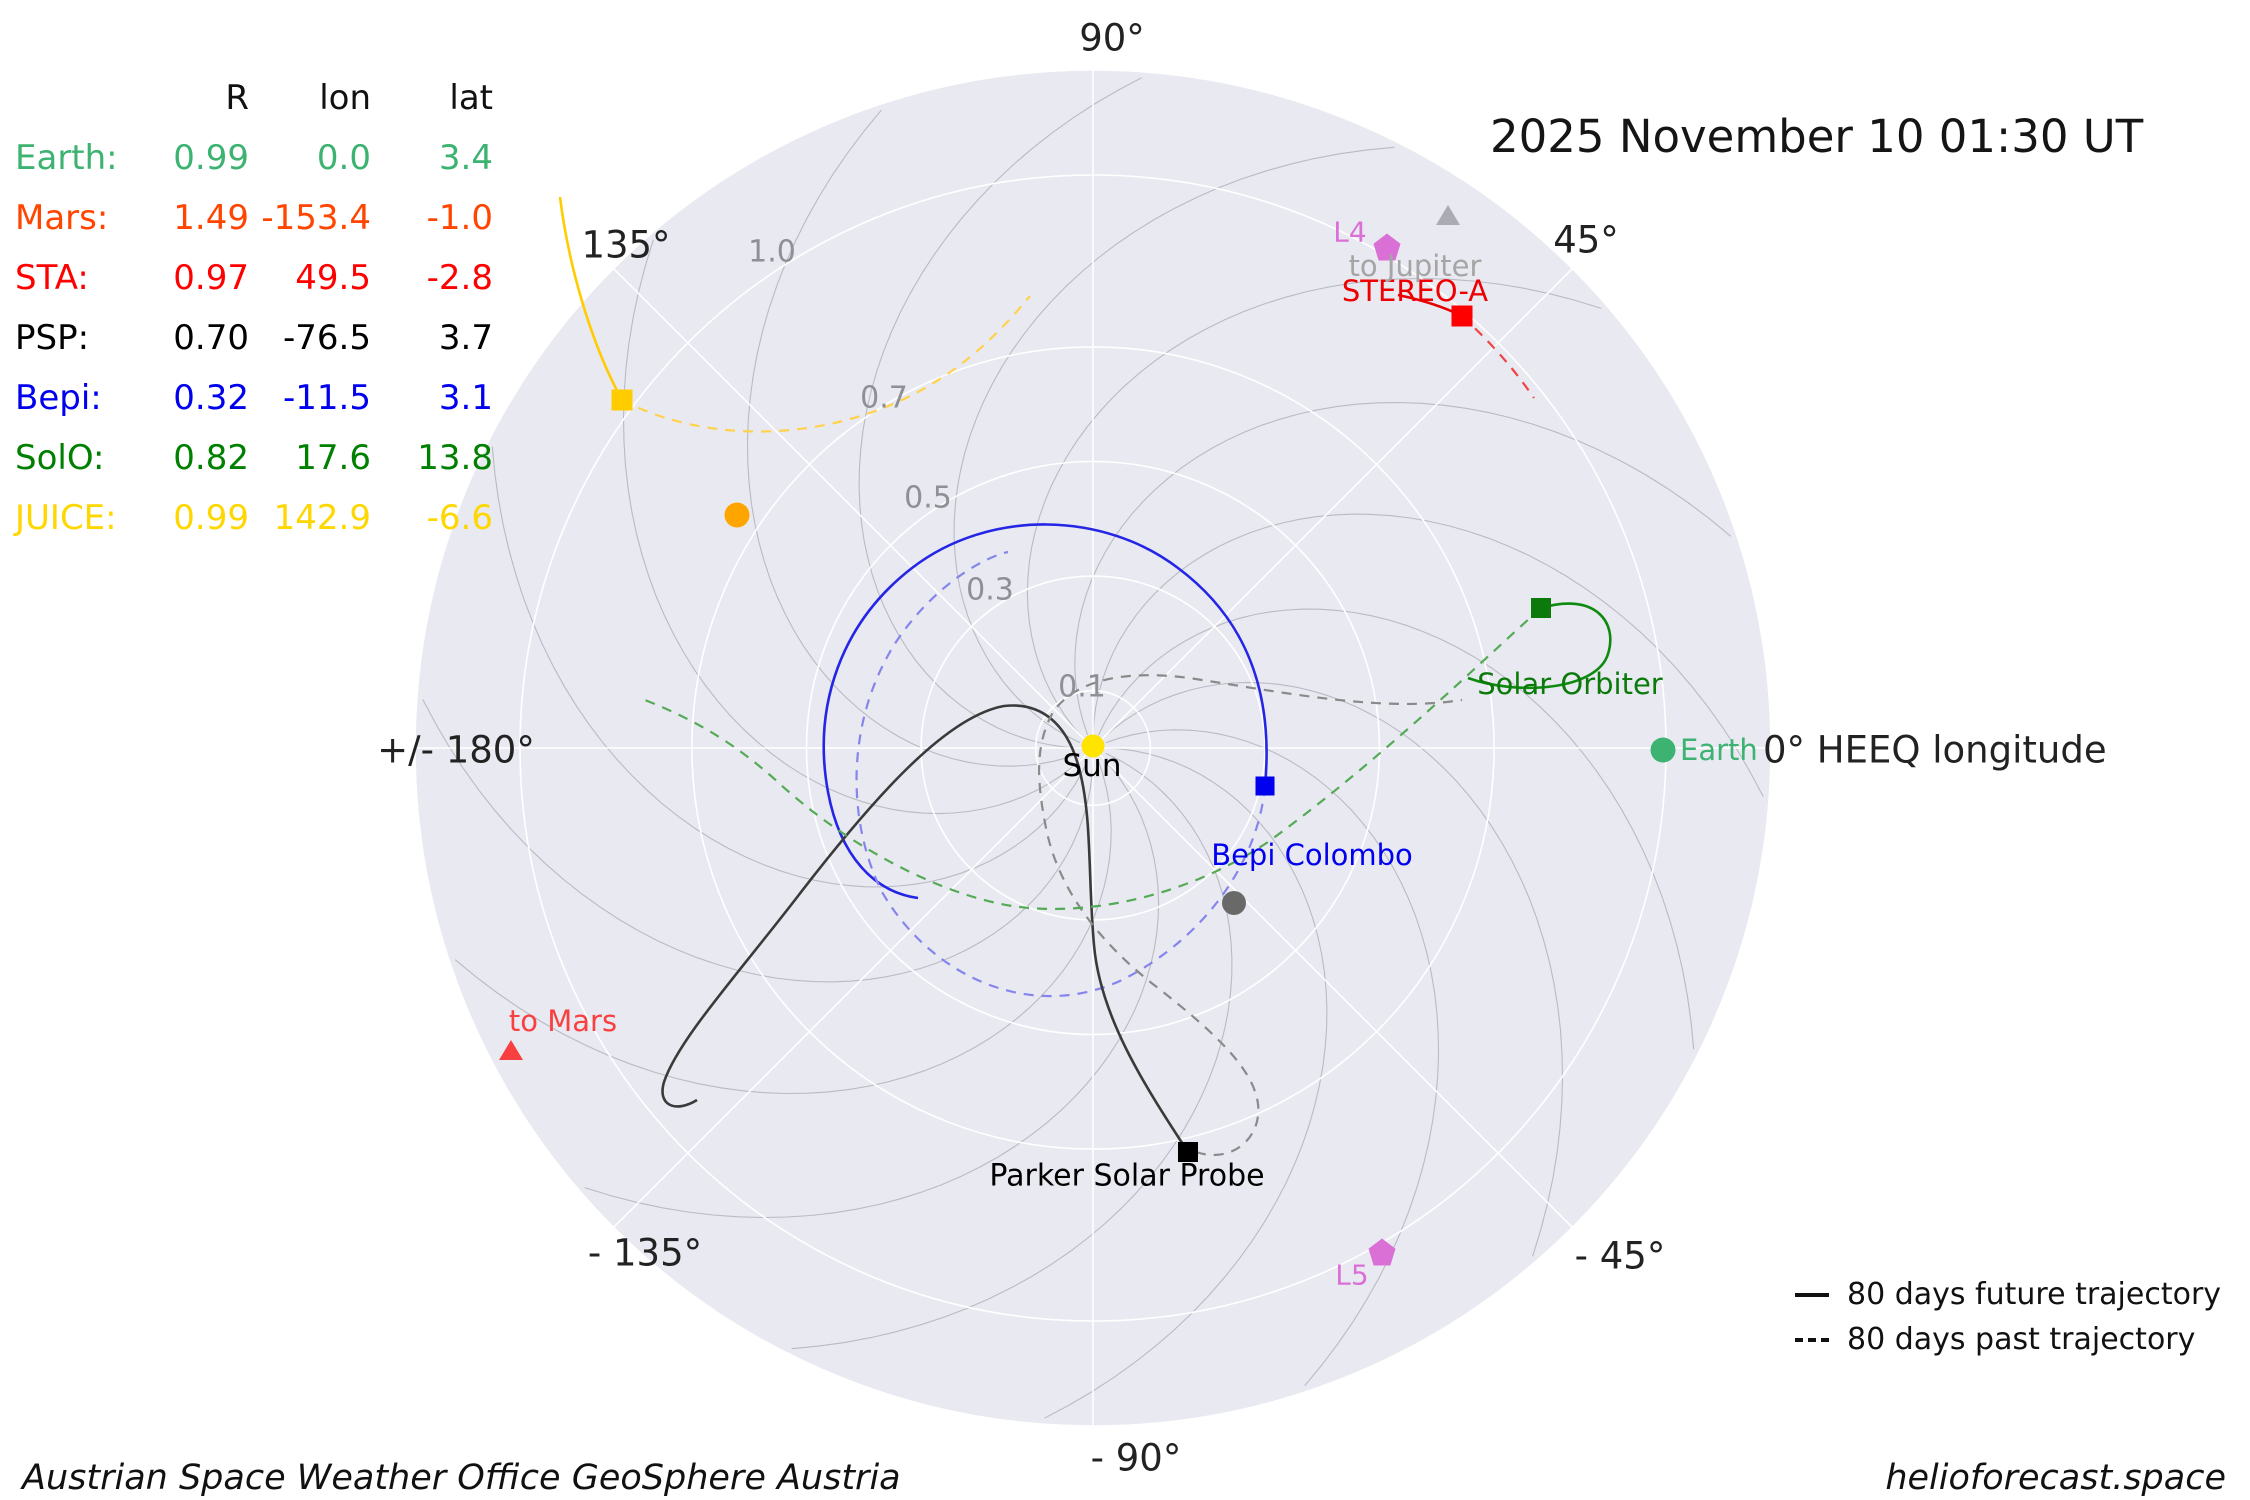 The height and width of the screenshot is (1500, 2250). Describe the element at coordinates (622, 400) in the screenshot. I see `juice-marker` at that location.